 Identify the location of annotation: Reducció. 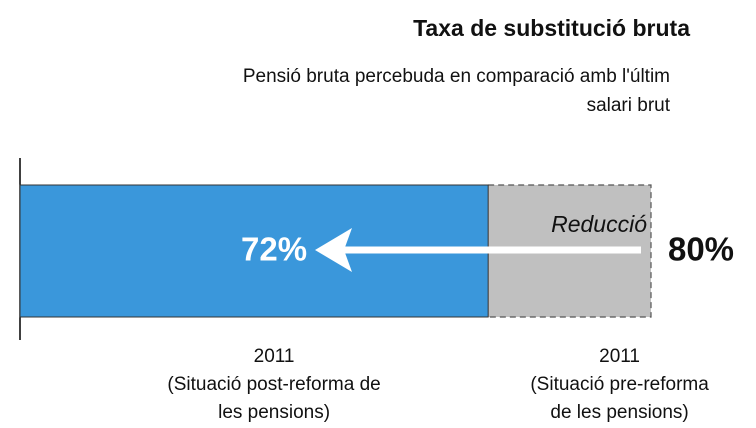
(599, 224).